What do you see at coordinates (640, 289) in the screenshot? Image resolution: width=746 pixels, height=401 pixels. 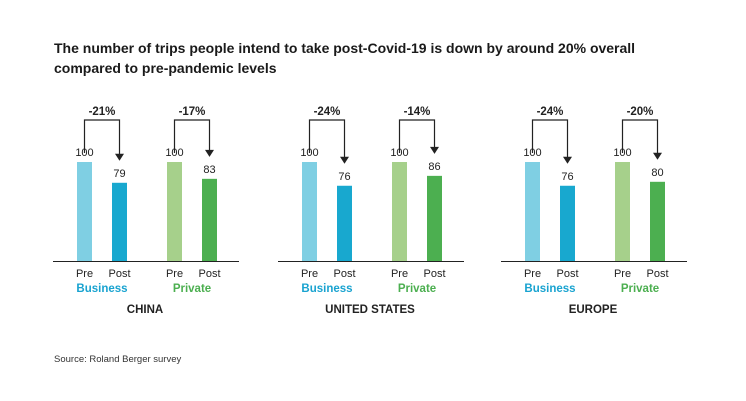 I see `europe-private-group-label: Private` at bounding box center [640, 289].